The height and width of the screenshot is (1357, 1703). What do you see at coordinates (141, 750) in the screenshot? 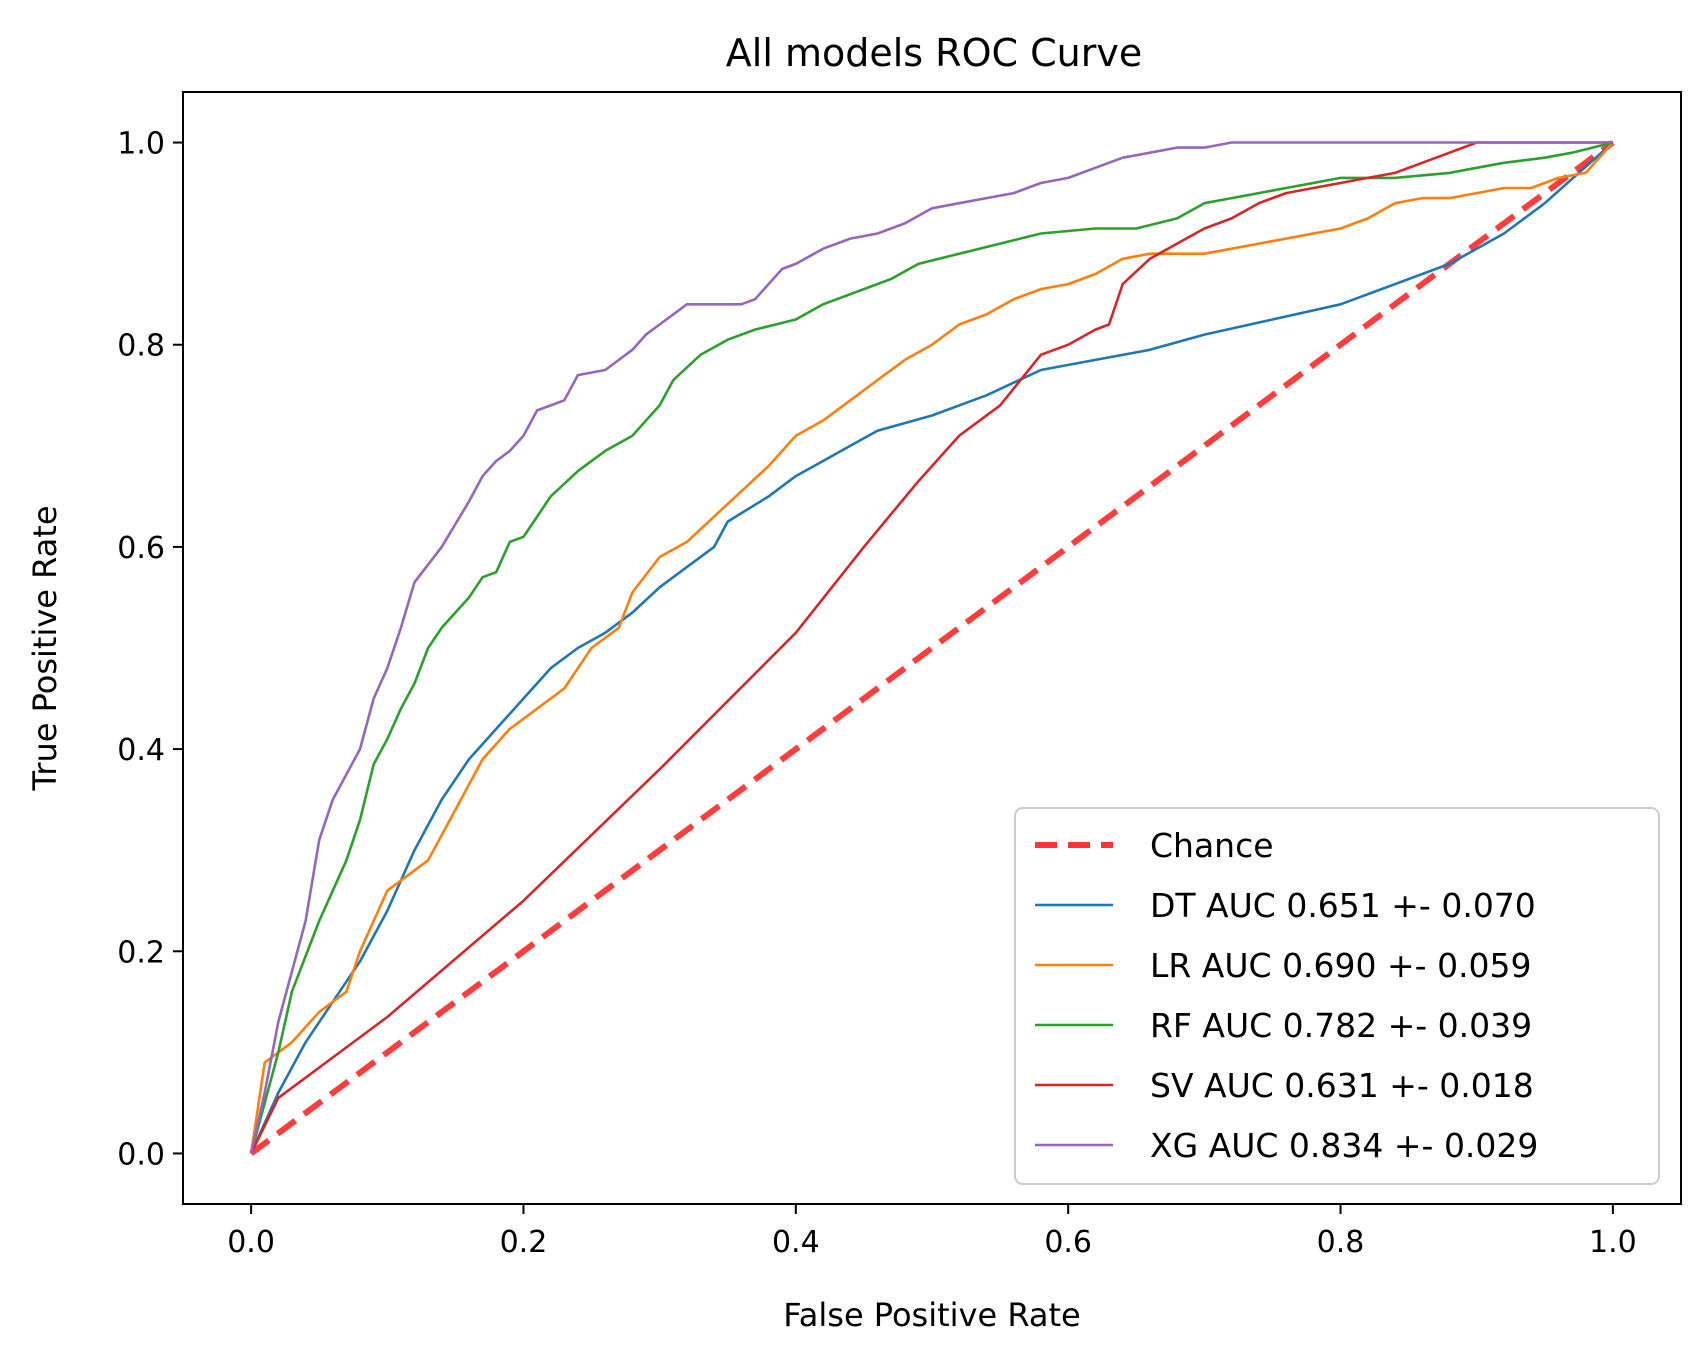
I see `y-tick-label: 0.4` at bounding box center [141, 750].